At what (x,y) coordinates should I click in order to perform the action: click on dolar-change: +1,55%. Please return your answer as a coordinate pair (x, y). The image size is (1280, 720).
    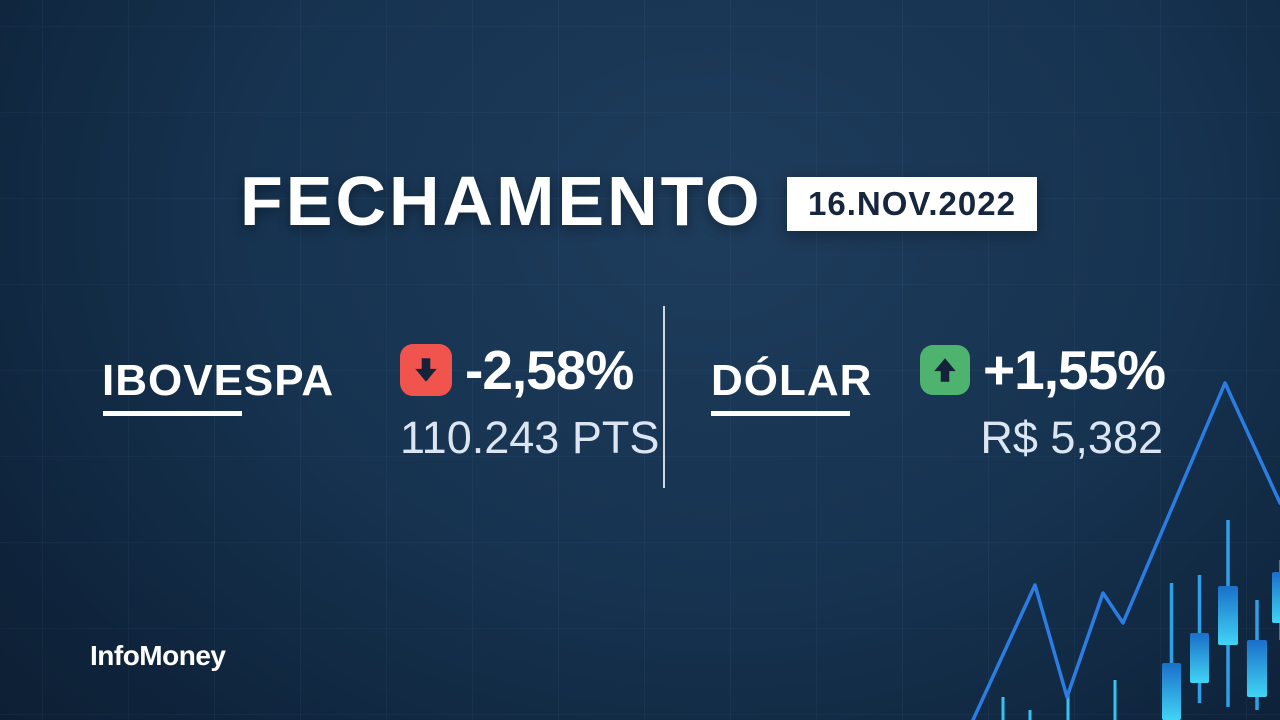
    Looking at the image, I should click on (1074, 370).